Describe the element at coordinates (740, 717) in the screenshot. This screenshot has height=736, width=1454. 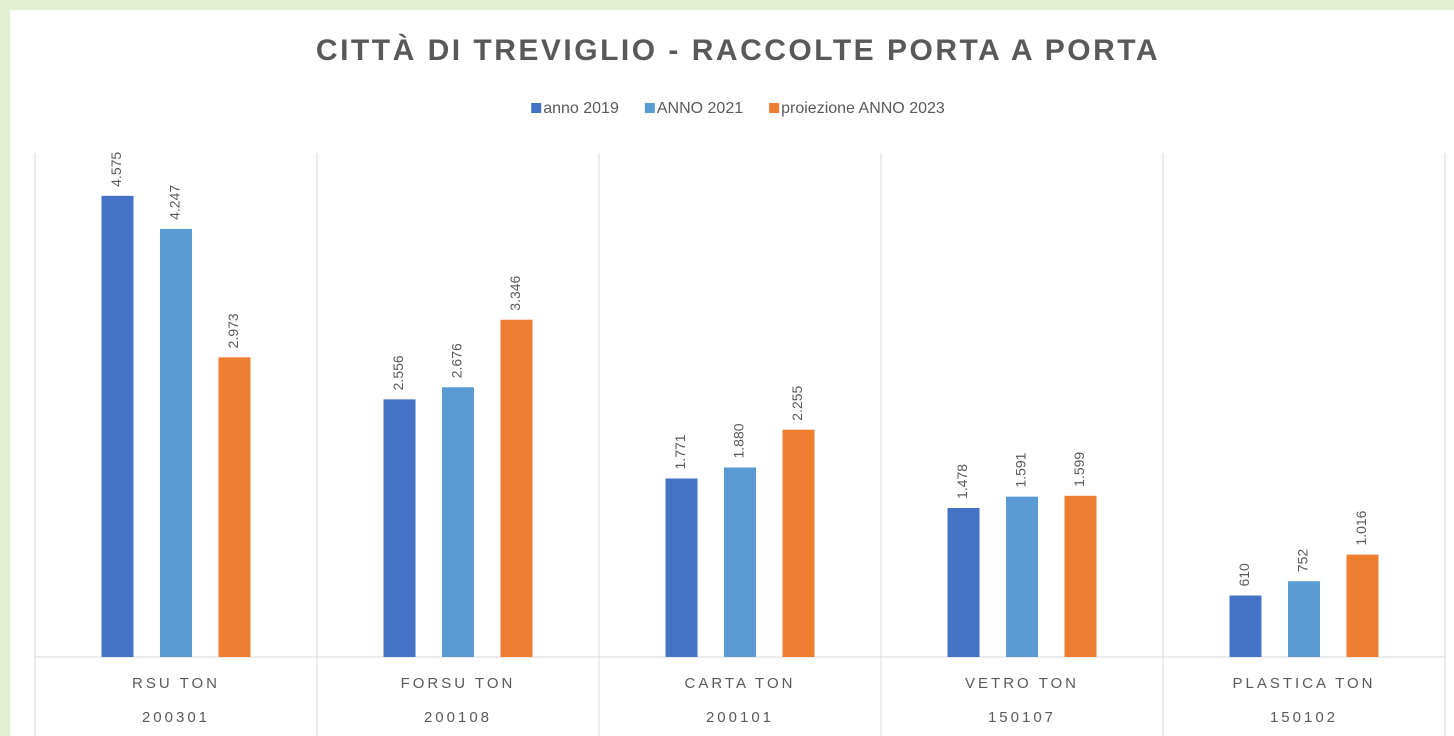
I see `x-tick-sublabel: 200101` at that location.